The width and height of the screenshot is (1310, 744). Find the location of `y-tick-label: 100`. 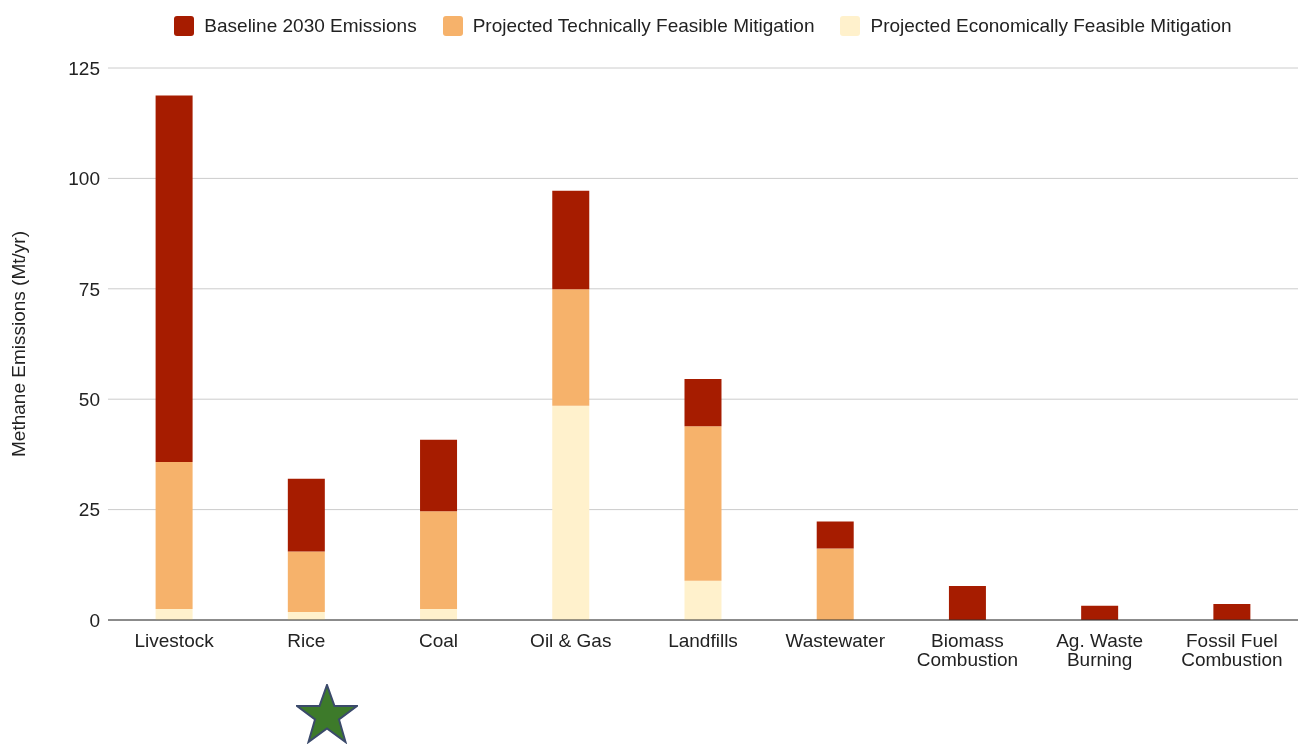

y-tick-label: 100 is located at coordinates (84, 179).